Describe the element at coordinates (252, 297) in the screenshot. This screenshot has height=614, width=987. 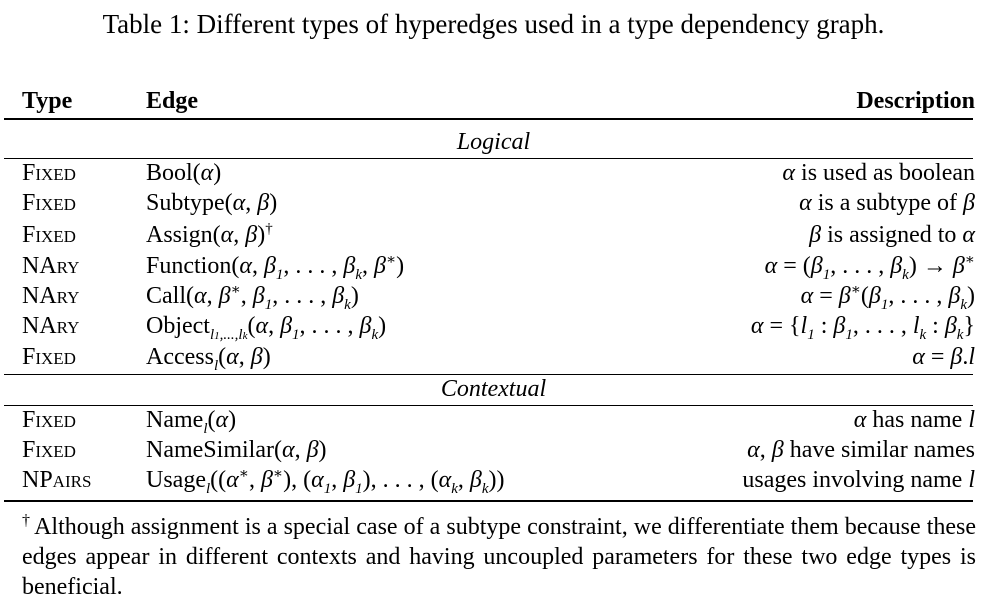
I see `row-edge: Call(α, β∗, β1, . . . , βk)` at that location.